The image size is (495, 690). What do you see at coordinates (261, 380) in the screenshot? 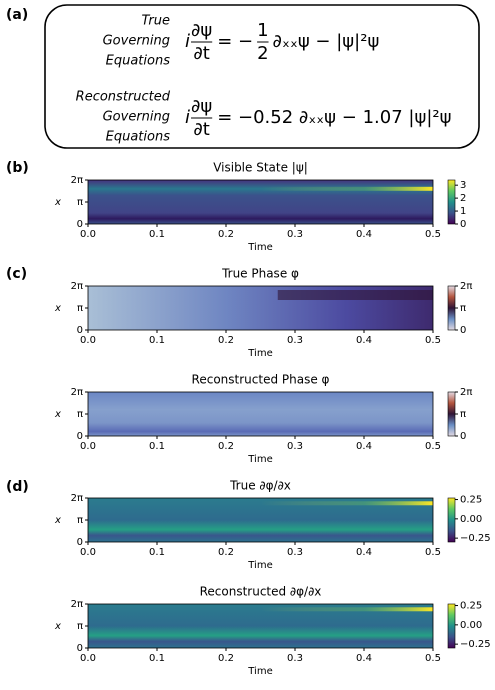
I see `plot-title: Reconstructed Phase φ` at bounding box center [261, 380].